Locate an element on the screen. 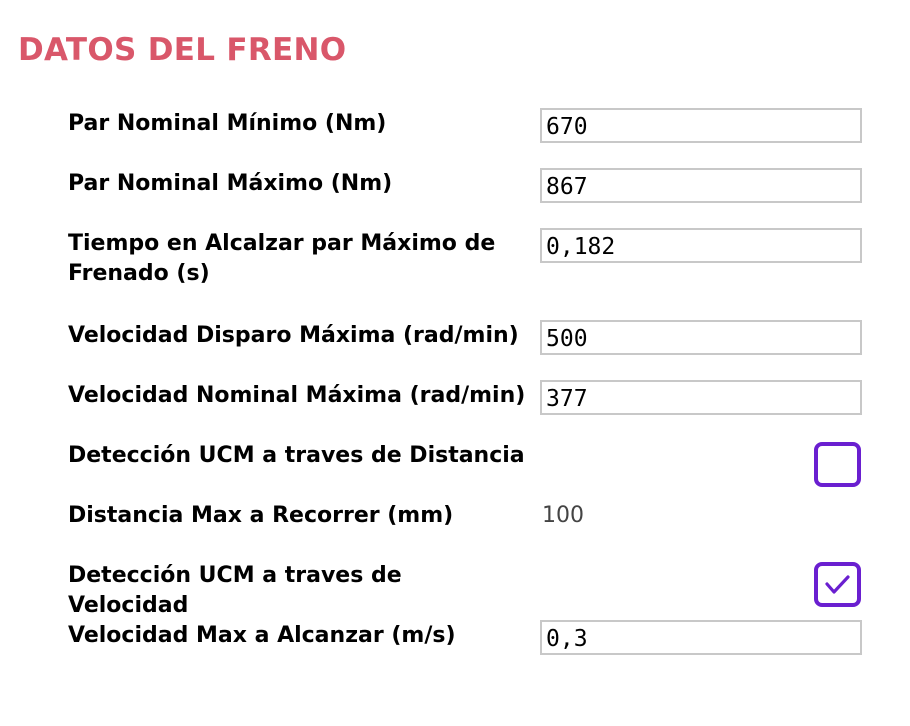 The image size is (910, 726). deteccion-ucm-distancia-label: Detección UCM a traves de Distancia is located at coordinates (296, 455).